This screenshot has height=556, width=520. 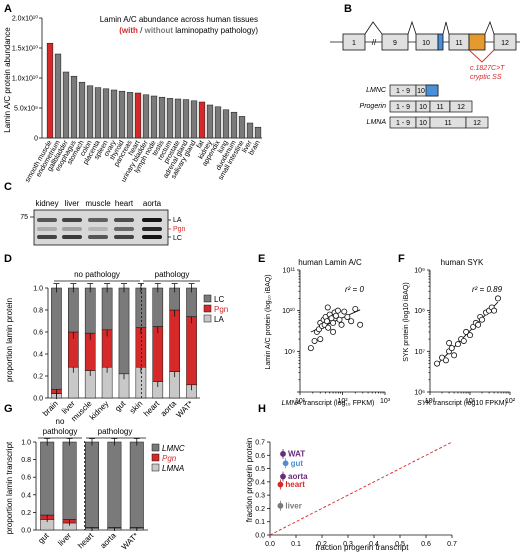 What do you see at coordinates (458, 43) in the screenshot?
I see `exon-11-label: 11` at bounding box center [458, 43].